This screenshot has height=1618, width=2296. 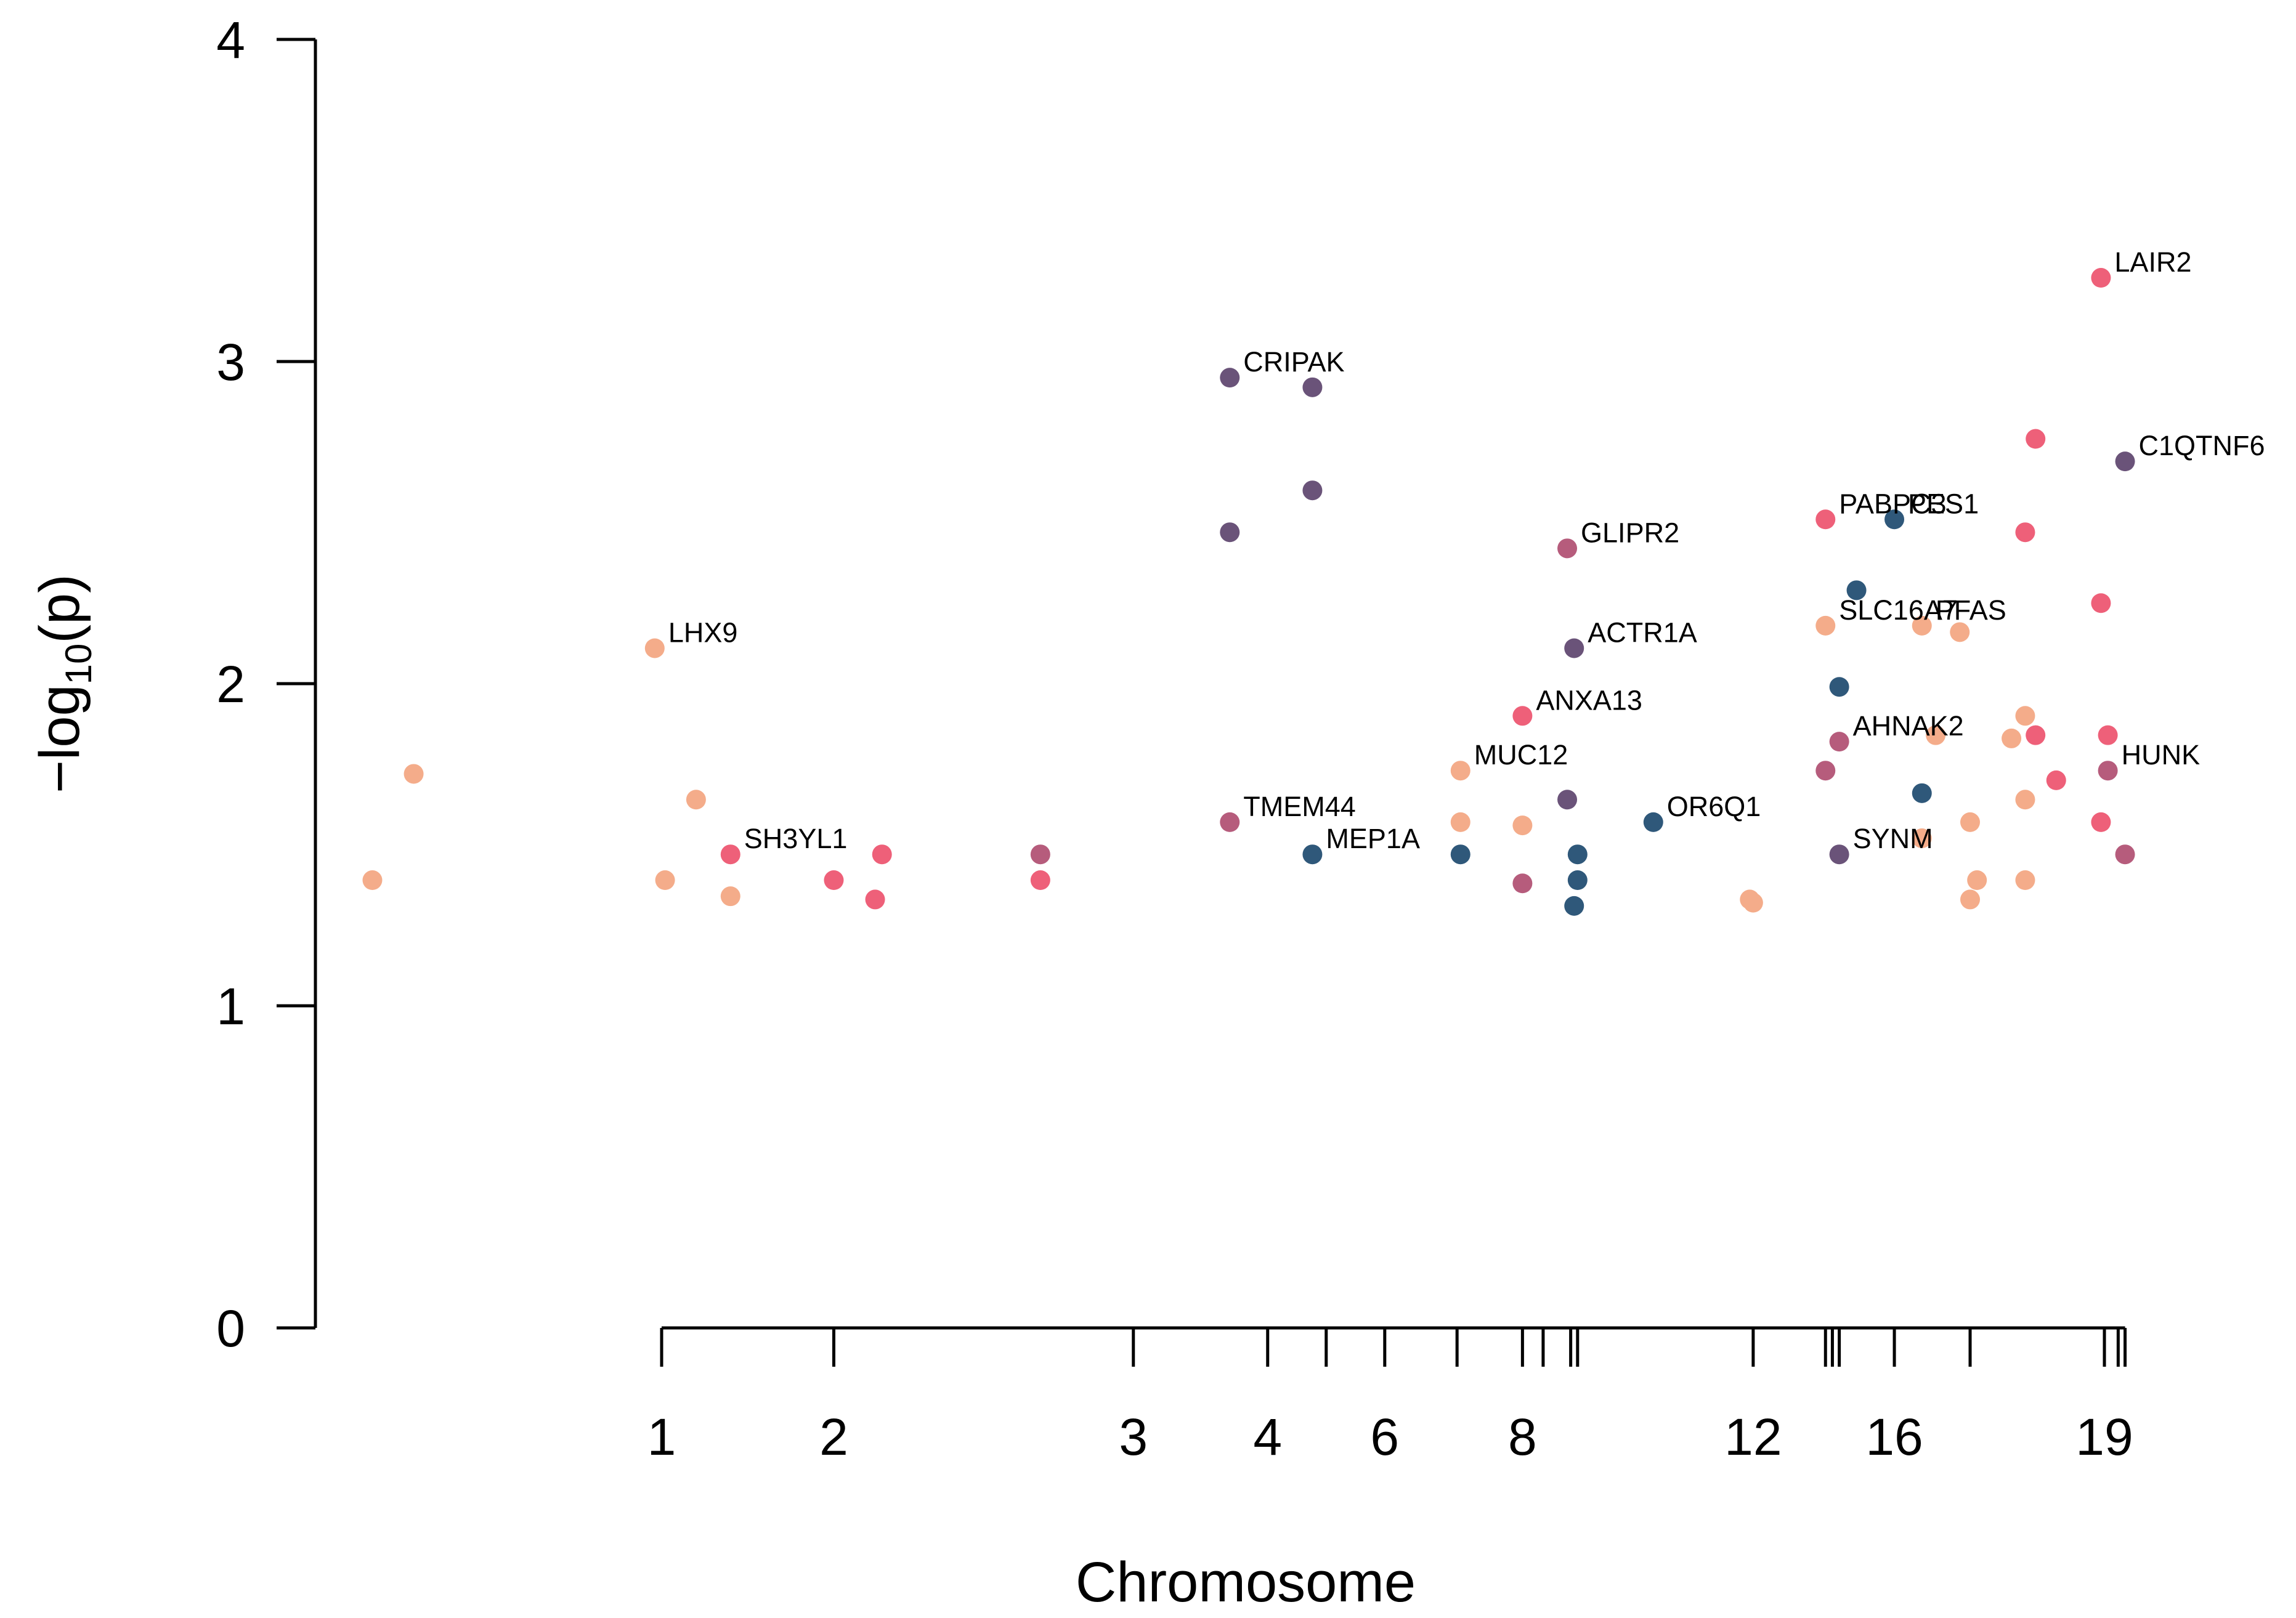 I want to click on gene-label: ANXA13, so click(x=1589, y=700).